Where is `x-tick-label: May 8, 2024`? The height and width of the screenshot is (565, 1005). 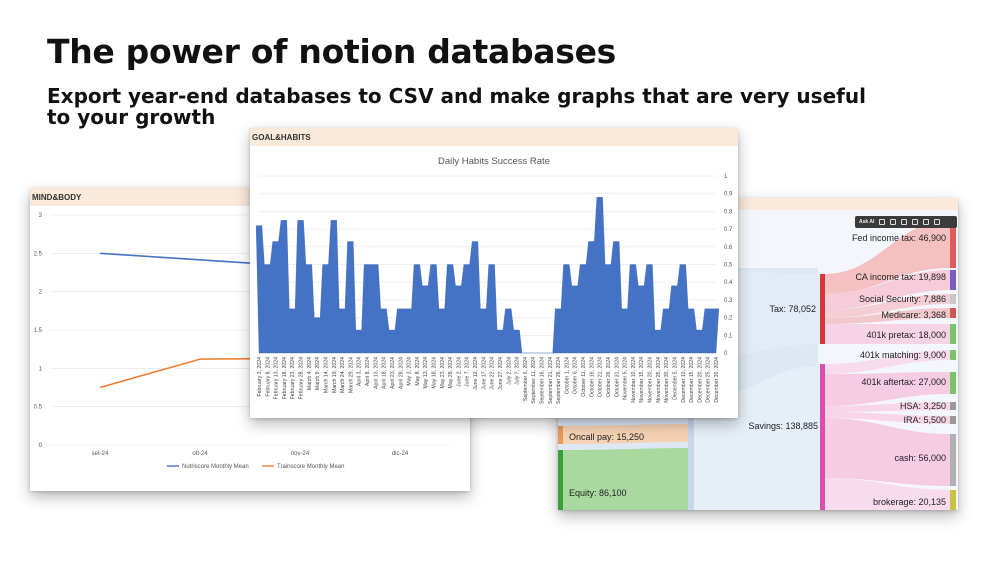
x-tick-label: May 8, 2024 is located at coordinates (418, 371).